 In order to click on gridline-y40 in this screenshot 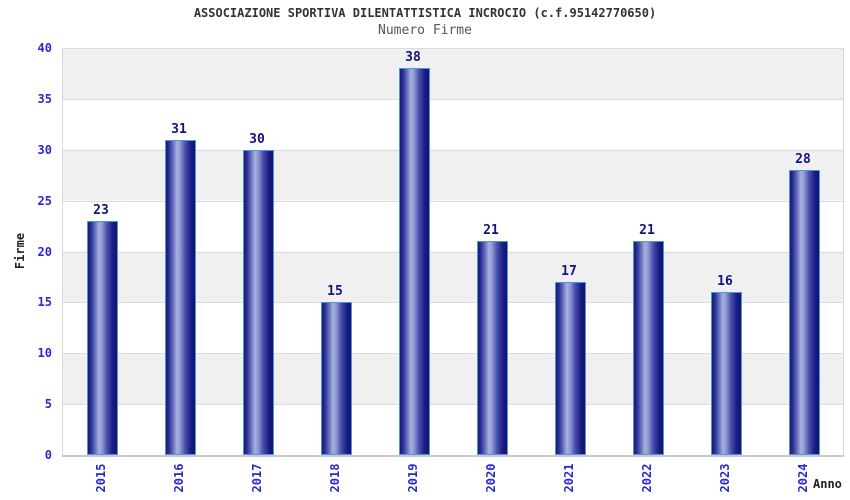, I will do `click(453, 48)`.